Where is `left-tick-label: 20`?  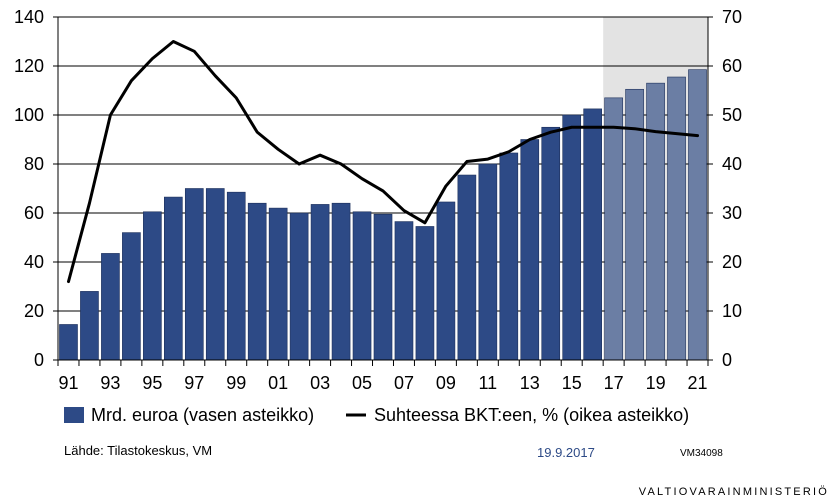
left-tick-label: 20 is located at coordinates (34, 311).